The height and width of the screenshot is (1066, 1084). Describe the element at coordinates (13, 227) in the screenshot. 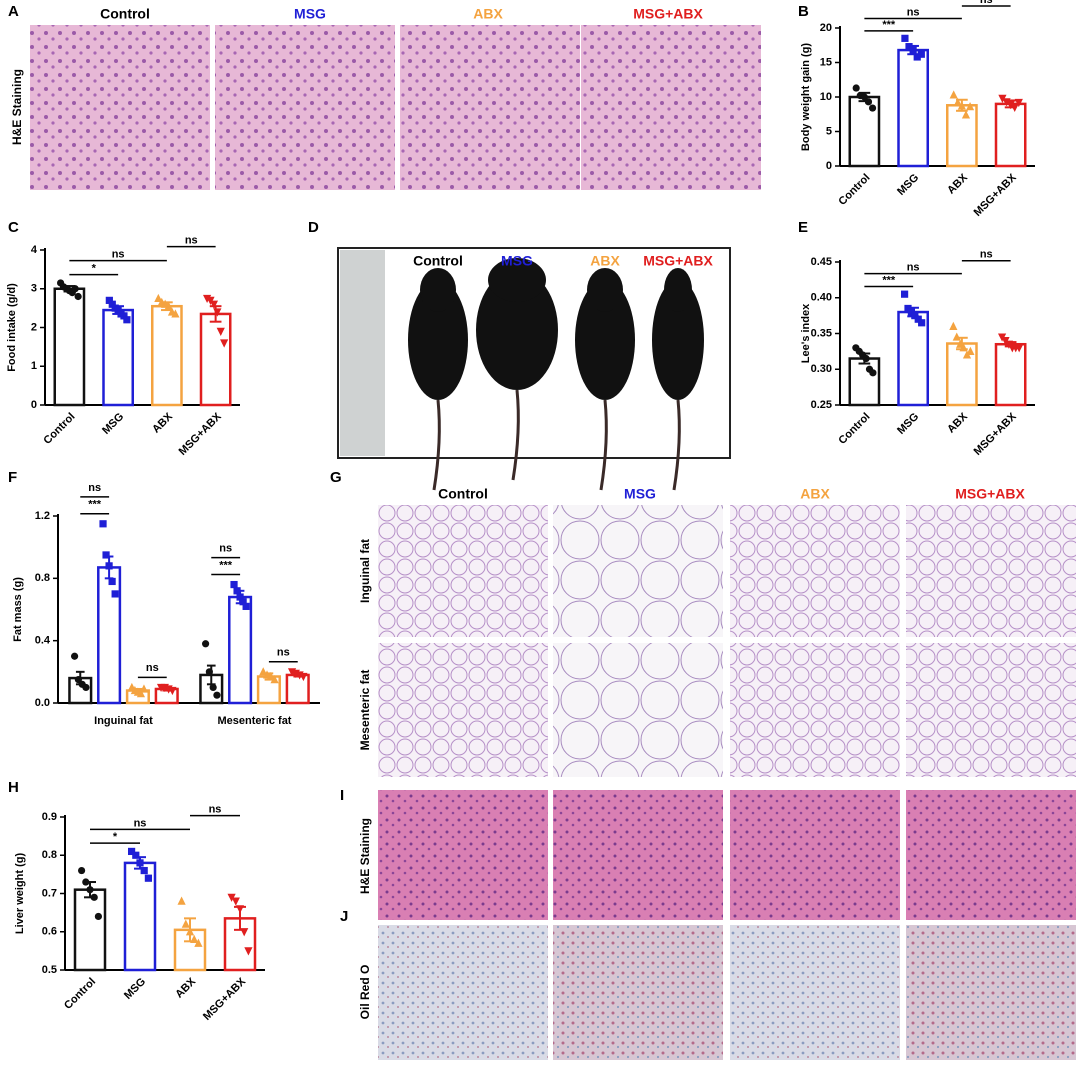

I see `panel-letter: C` at that location.